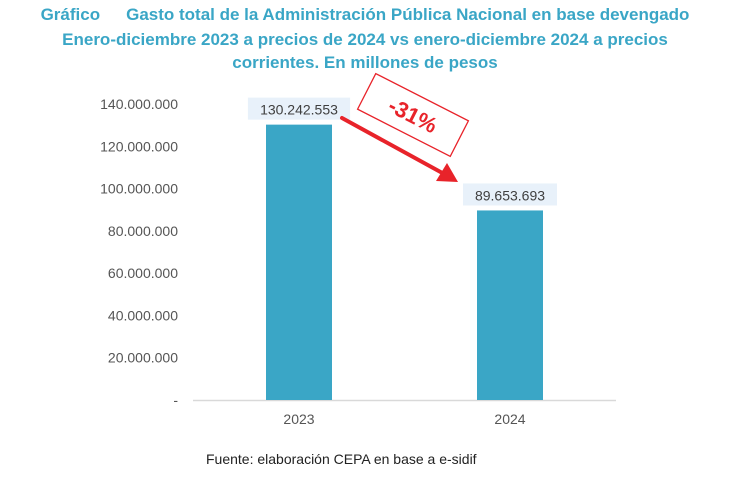 The image size is (730, 477). I want to click on y-tick-label: 20.000.000, so click(143, 358).